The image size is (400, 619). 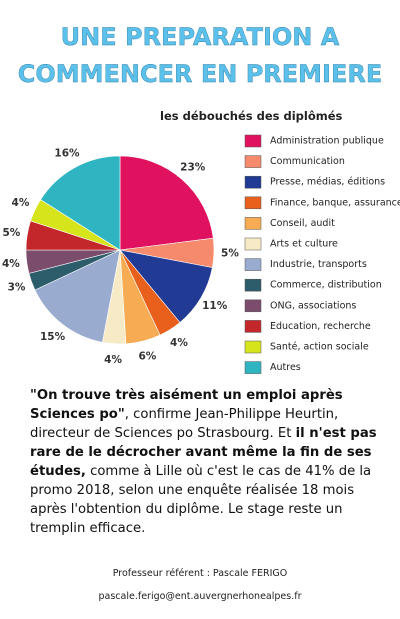 I want to click on legend-label: Finance, banque, assurance, so click(x=335, y=202).